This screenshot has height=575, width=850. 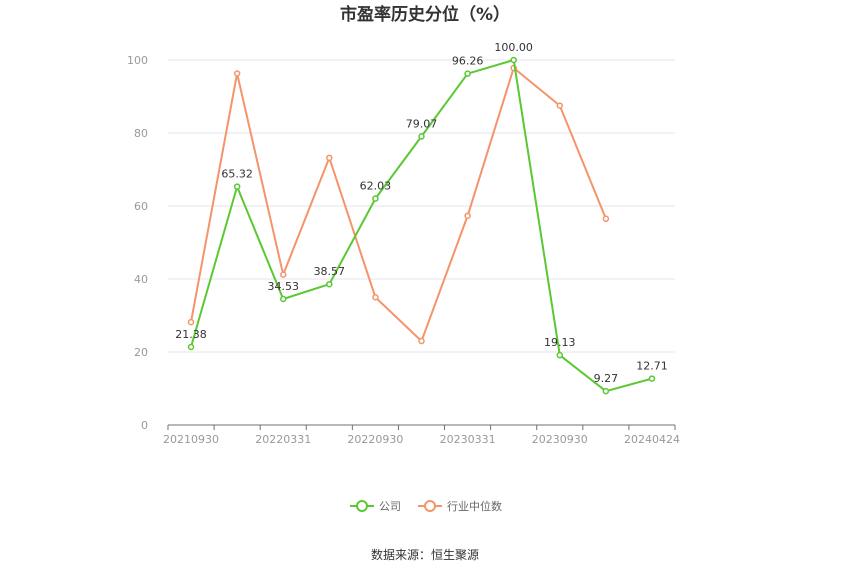 I want to click on y-axis: 0 20 40 60 80 100, so click(x=137, y=243).